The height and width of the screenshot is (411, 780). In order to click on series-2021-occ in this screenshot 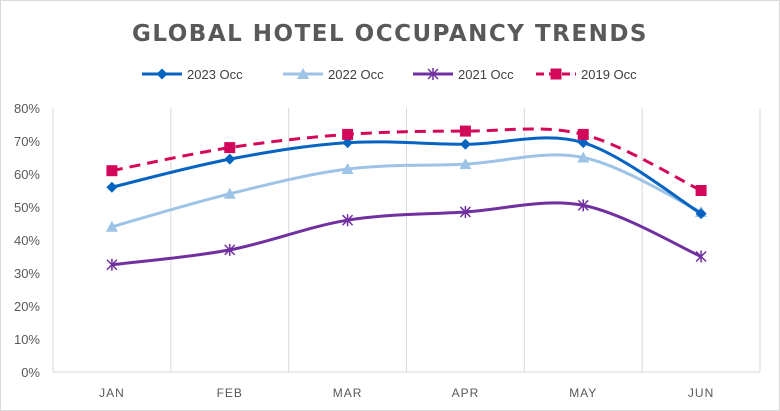, I will do `click(406, 235)`.